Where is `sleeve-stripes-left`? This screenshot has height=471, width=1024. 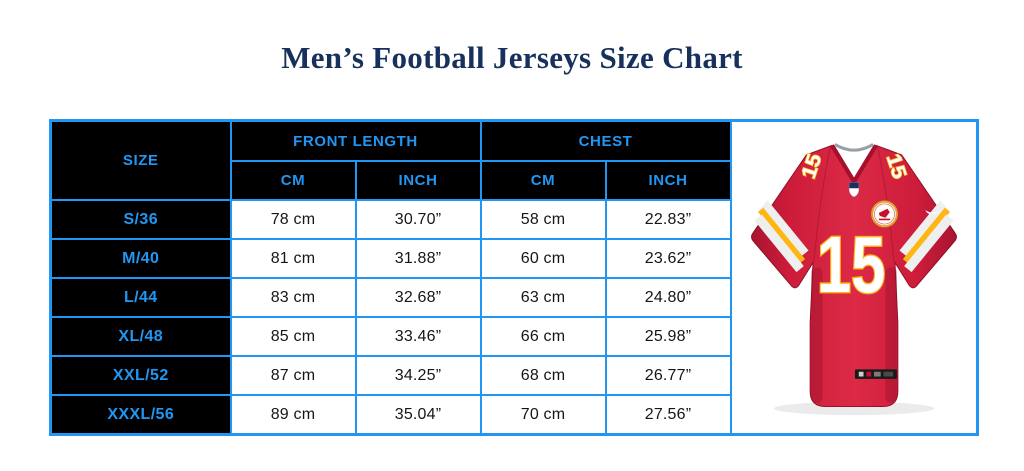 sleeve-stripes-left is located at coordinates (781, 235).